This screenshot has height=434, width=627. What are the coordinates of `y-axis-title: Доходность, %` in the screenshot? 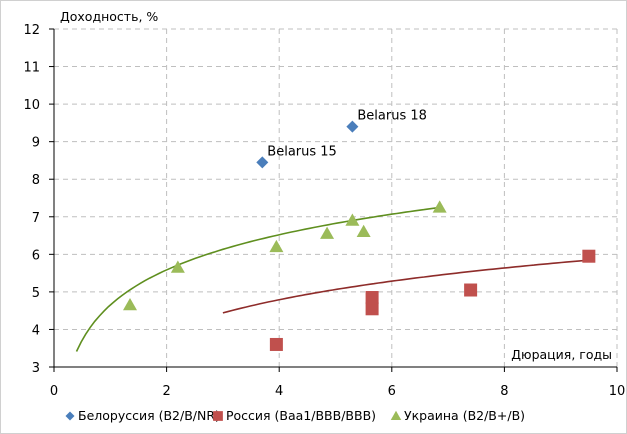 It's located at (109, 16).